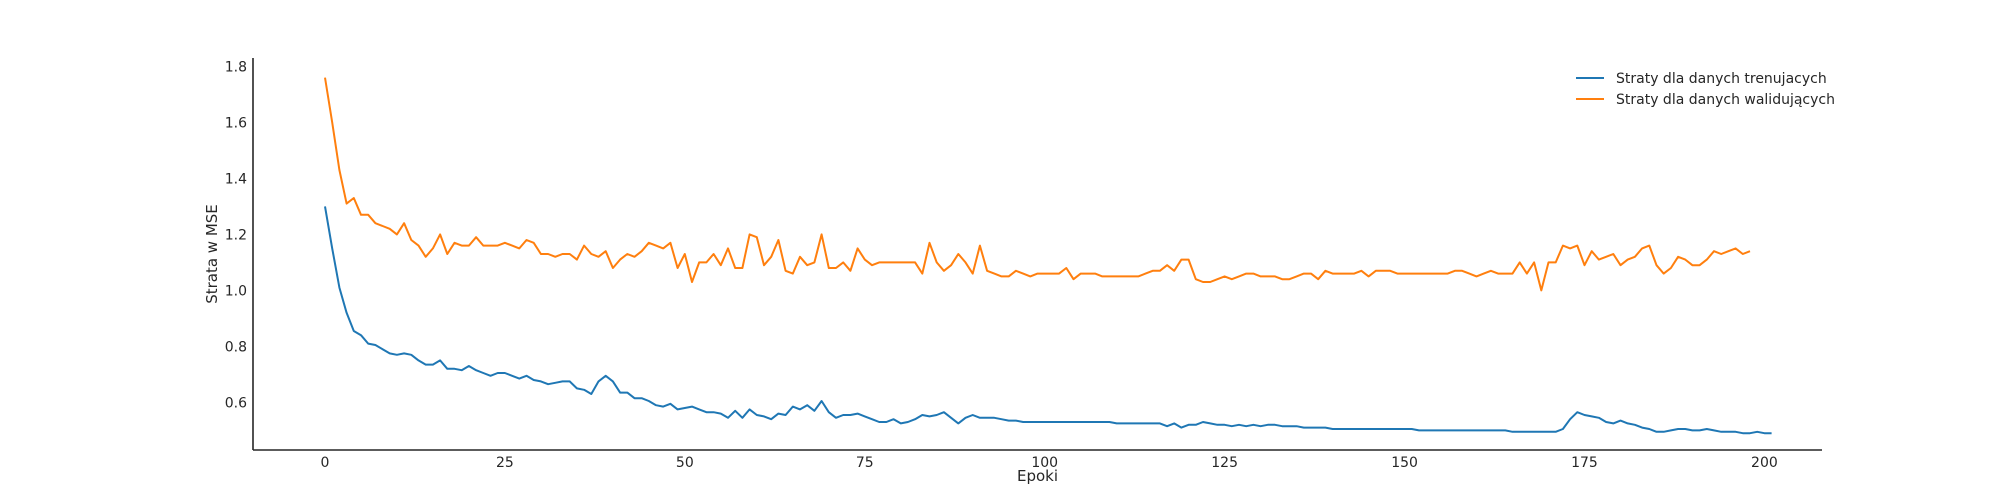 The width and height of the screenshot is (2000, 500). What do you see at coordinates (236, 123) in the screenshot?
I see `y-tick-label: 1.6` at bounding box center [236, 123].